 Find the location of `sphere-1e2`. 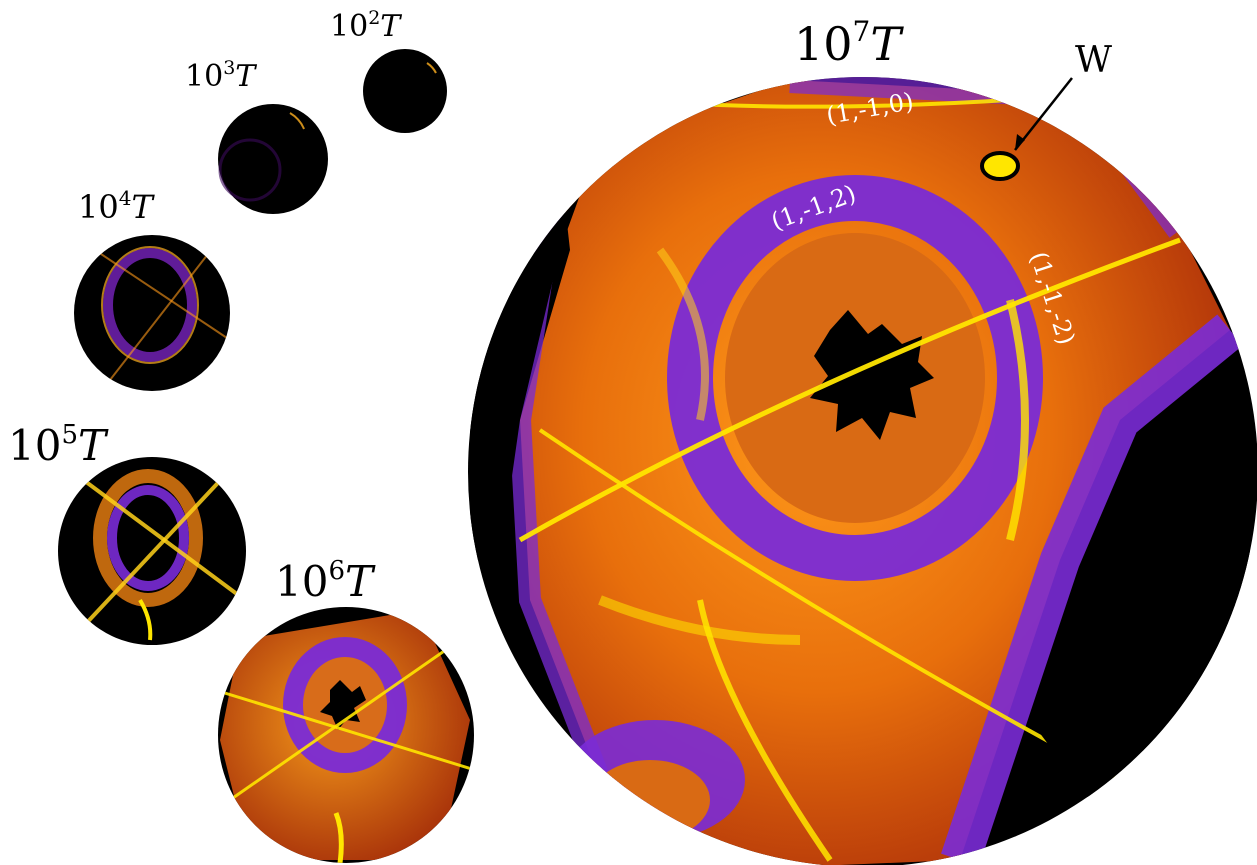

sphere-1e2 is located at coordinates (405, 91).